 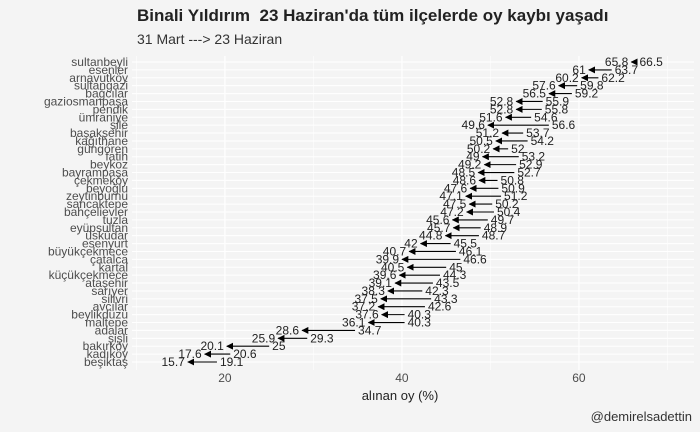 What do you see at coordinates (557, 109) in the screenshot?
I see `label-march-pendik: 55.8` at bounding box center [557, 109].